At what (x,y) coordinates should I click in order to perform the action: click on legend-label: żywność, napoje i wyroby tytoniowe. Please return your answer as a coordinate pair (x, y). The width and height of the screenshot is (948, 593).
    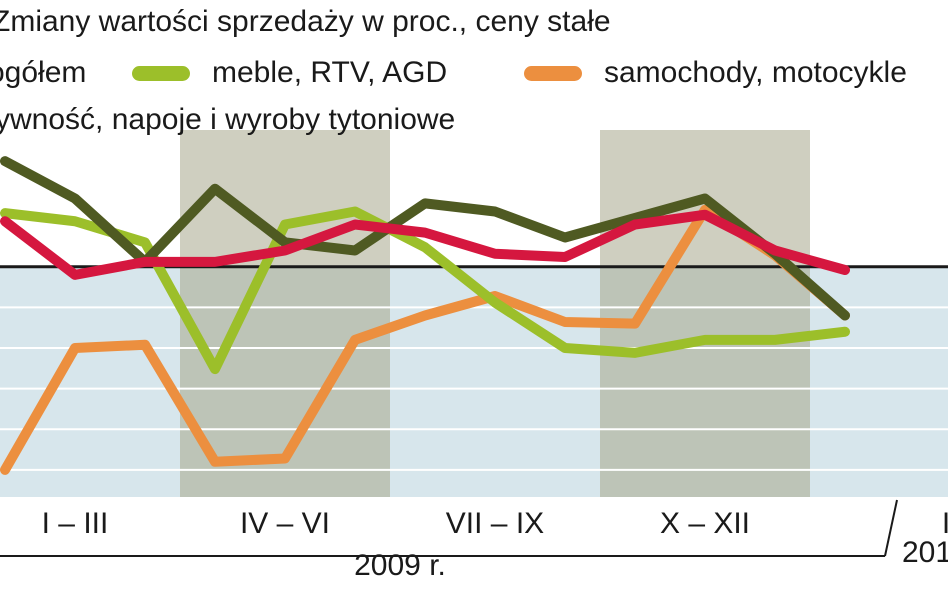
    Looking at the image, I should click on (228, 119).